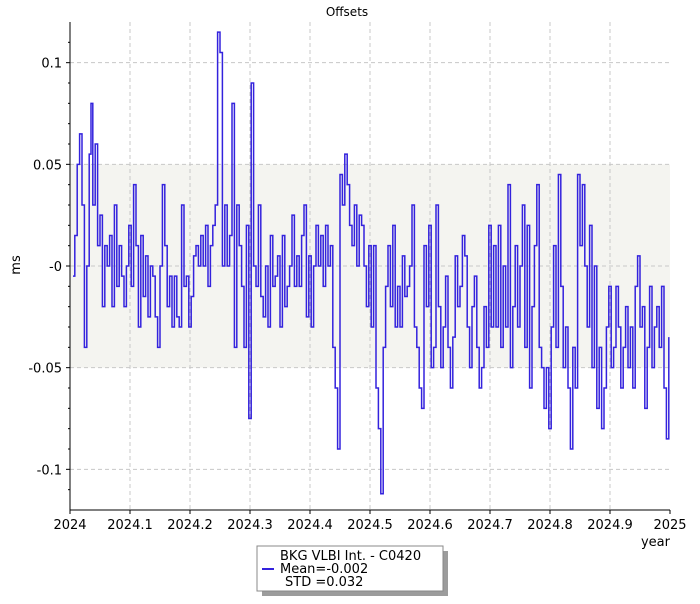 This screenshot has height=604, width=700. Describe the element at coordinates (190, 525) in the screenshot. I see `x-tick-label: 2024.2` at that location.